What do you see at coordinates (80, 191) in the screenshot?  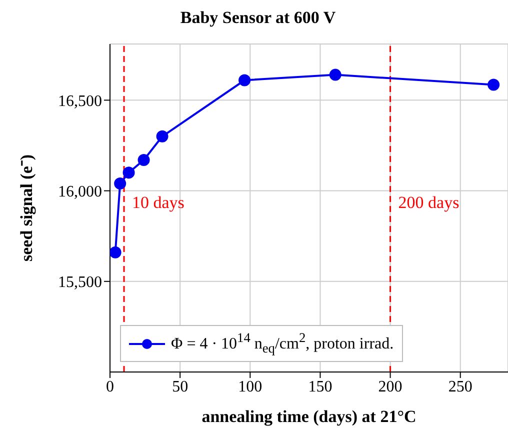 I see `y-tick-label: 16,000` at bounding box center [80, 191].